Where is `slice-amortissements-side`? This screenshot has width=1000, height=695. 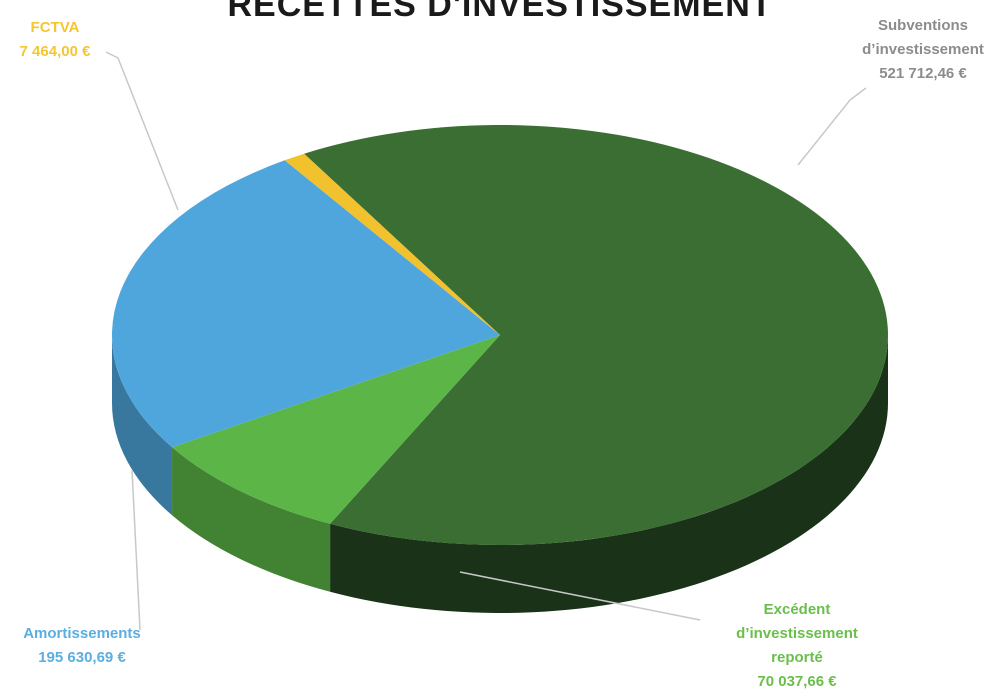
slice-amortissements-side is located at coordinates (142, 425).